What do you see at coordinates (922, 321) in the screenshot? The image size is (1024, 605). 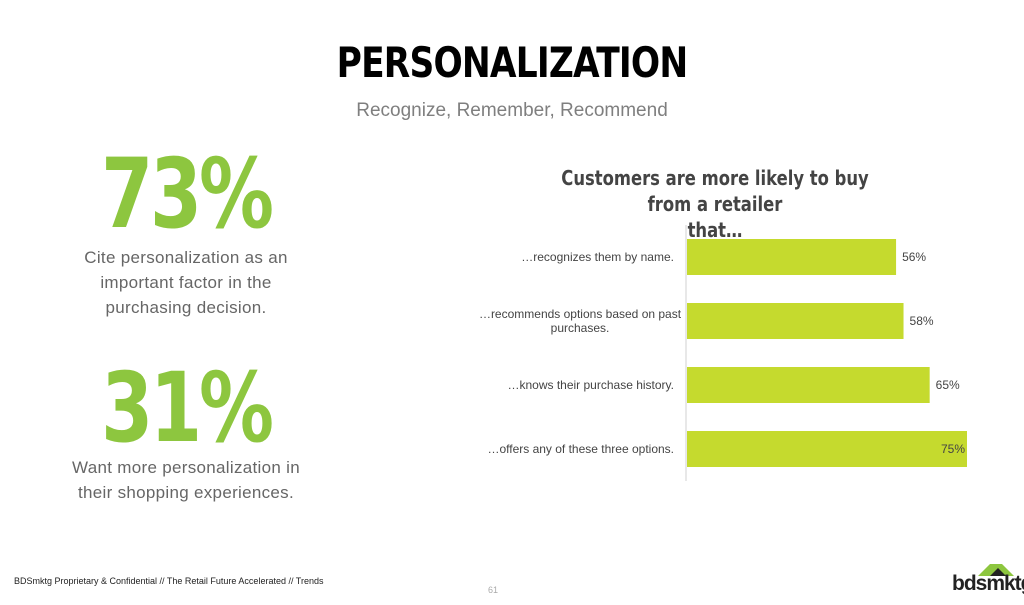 I see `bar-value-label: 58%` at bounding box center [922, 321].